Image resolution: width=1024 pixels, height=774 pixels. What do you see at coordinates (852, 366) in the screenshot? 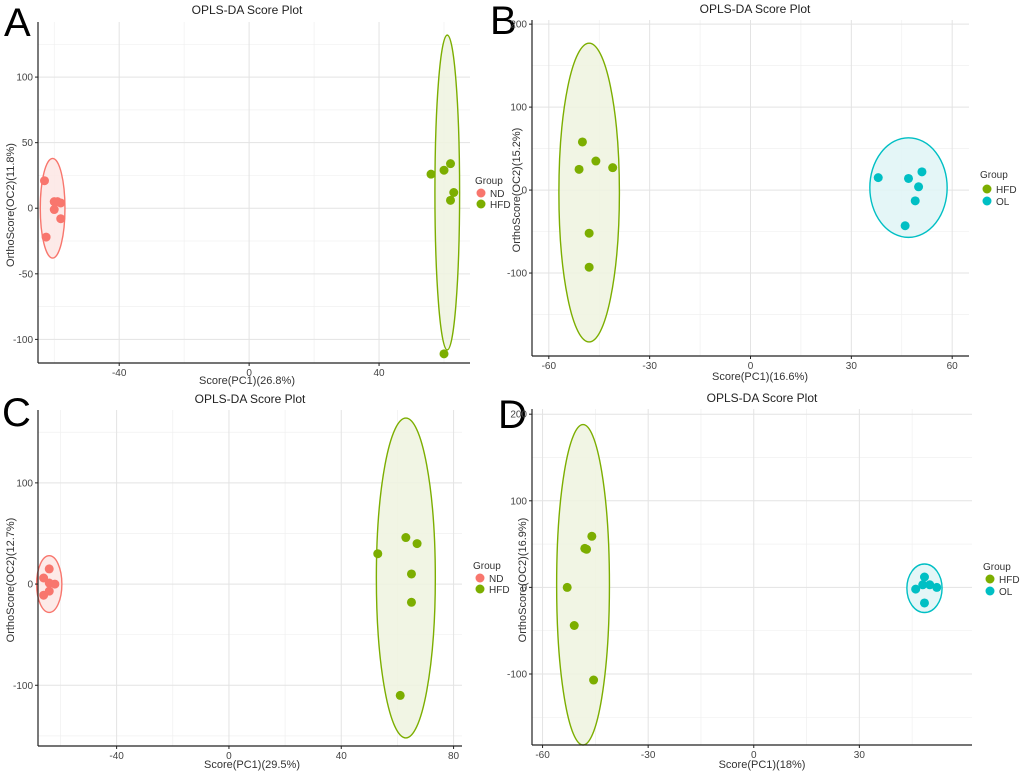
I see `x-tick-label: 30` at bounding box center [852, 366].